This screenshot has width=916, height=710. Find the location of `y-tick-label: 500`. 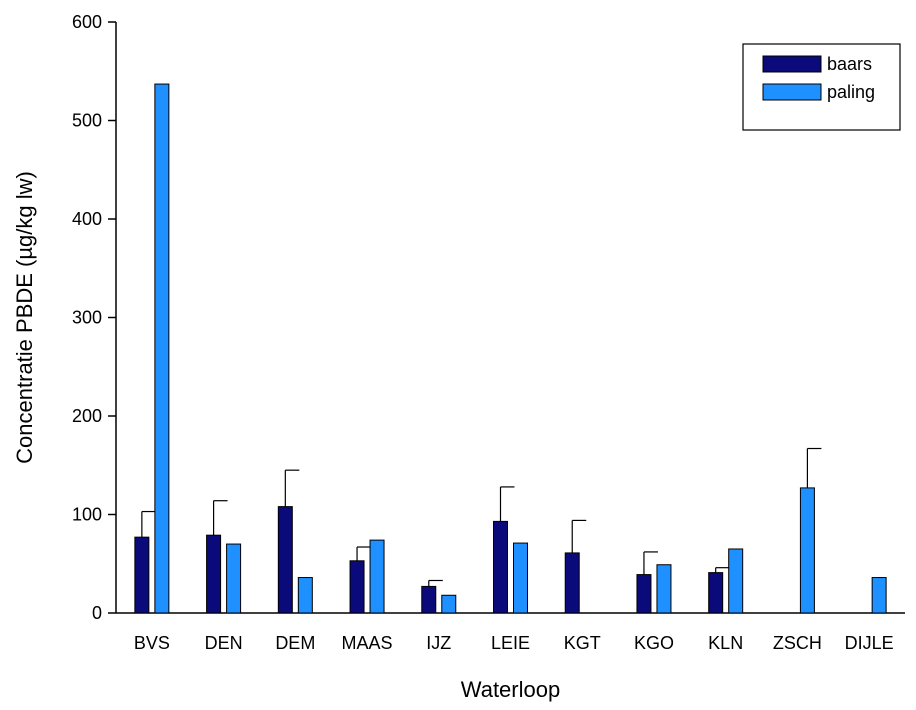

y-tick-label: 500 is located at coordinates (87, 121).